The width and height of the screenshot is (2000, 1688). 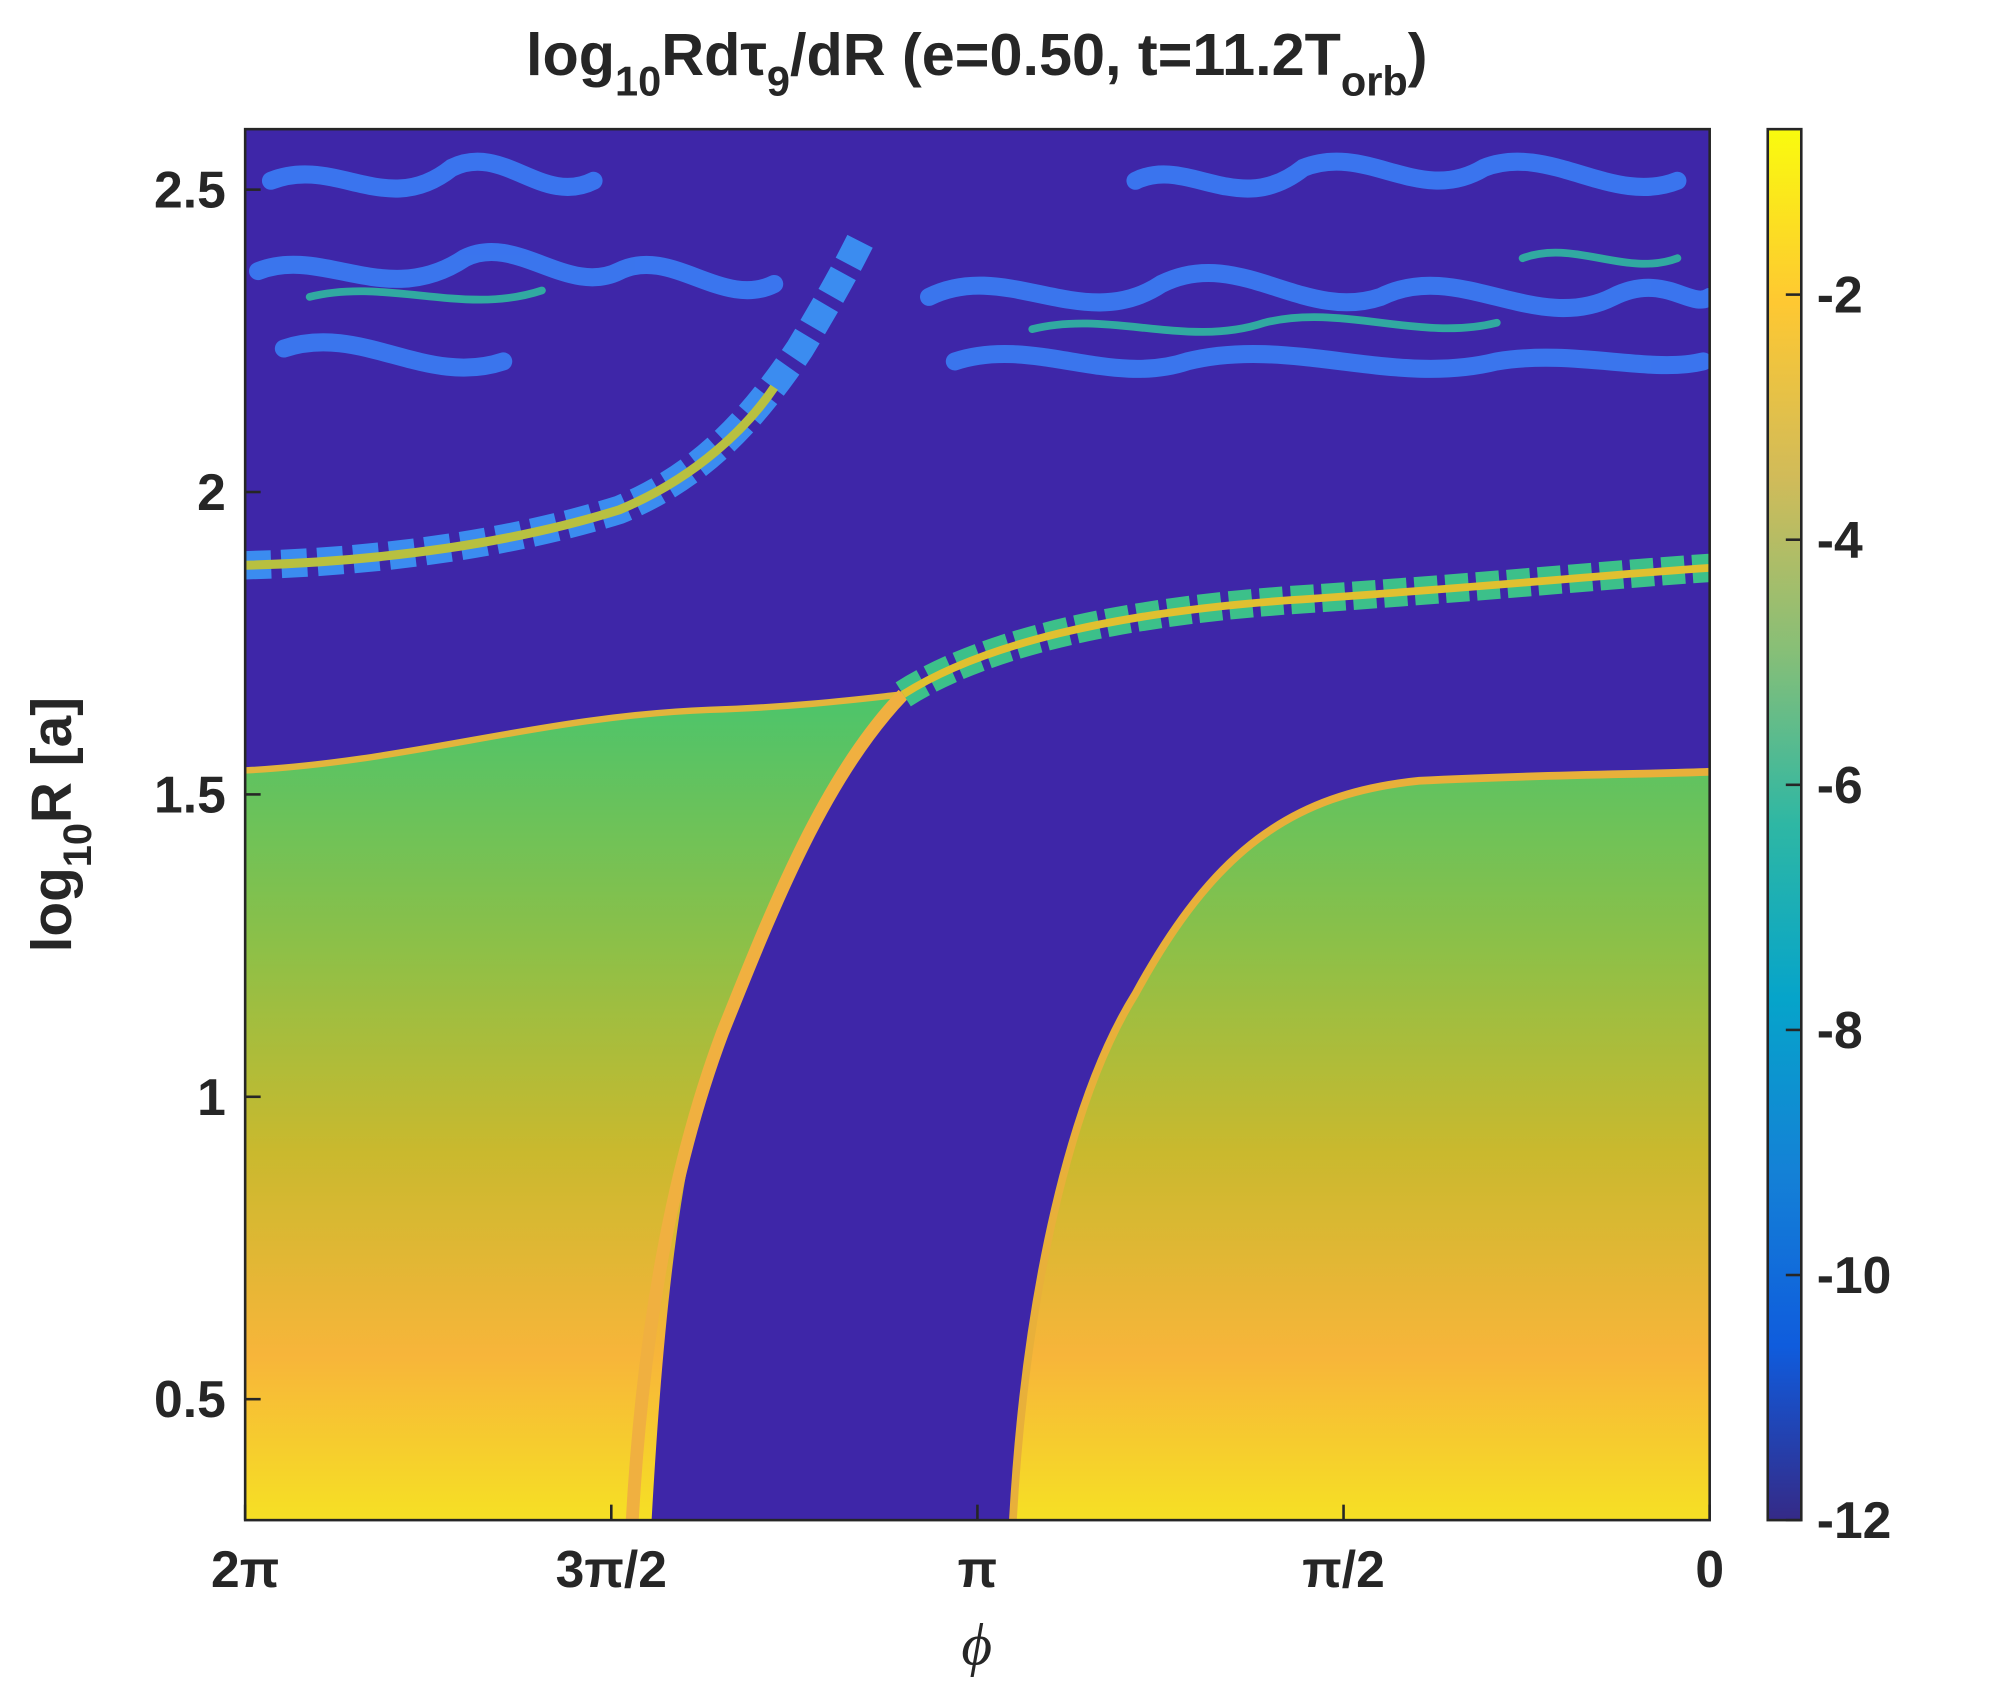 I want to click on y-tick-label: 1, so click(x=211, y=1097).